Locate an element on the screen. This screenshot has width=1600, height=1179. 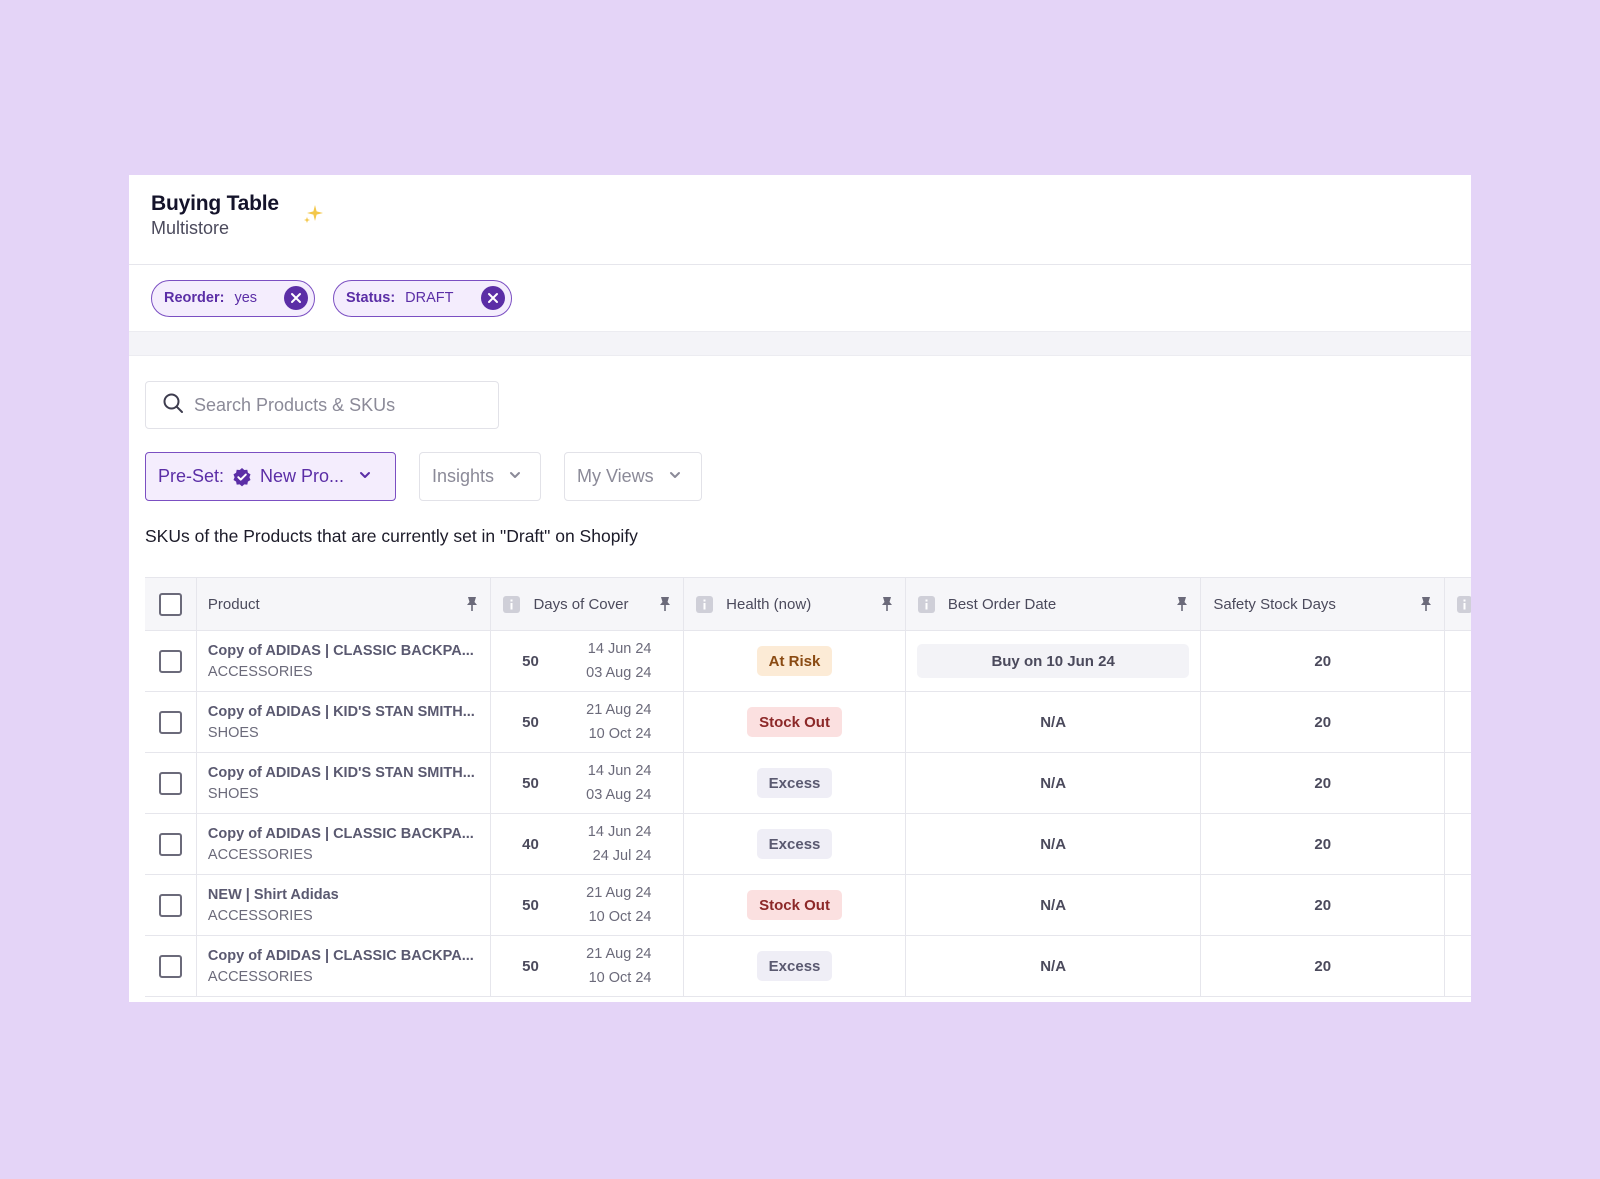
column-label: Days of Cover is located at coordinates (581, 604).